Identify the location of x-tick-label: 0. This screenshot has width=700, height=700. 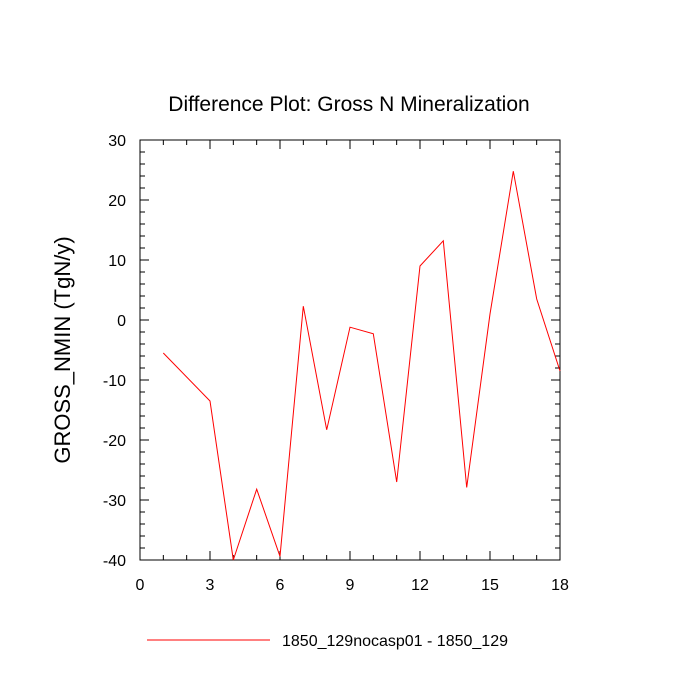
(140, 585).